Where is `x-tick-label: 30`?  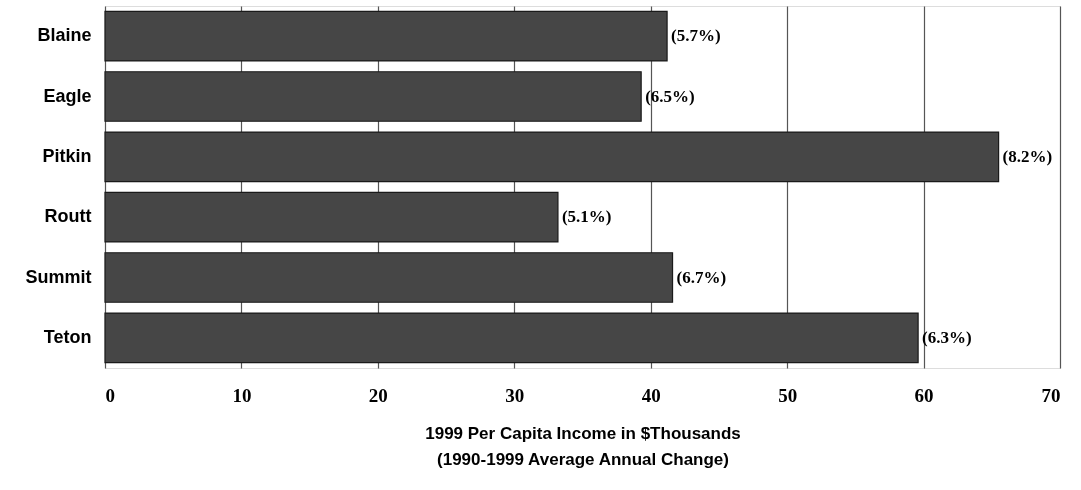 x-tick-label: 30 is located at coordinates (515, 395).